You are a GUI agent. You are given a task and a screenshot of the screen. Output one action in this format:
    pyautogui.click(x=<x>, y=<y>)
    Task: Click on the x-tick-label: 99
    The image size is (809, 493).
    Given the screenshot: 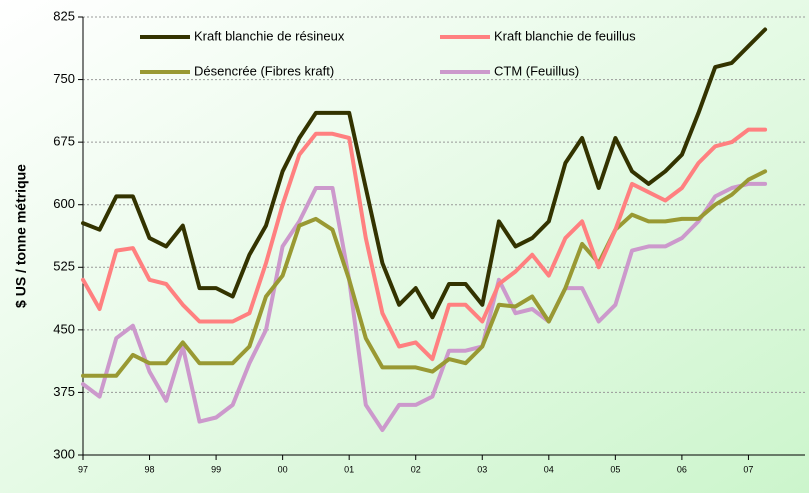 What is the action you would take?
    pyautogui.click(x=216, y=469)
    